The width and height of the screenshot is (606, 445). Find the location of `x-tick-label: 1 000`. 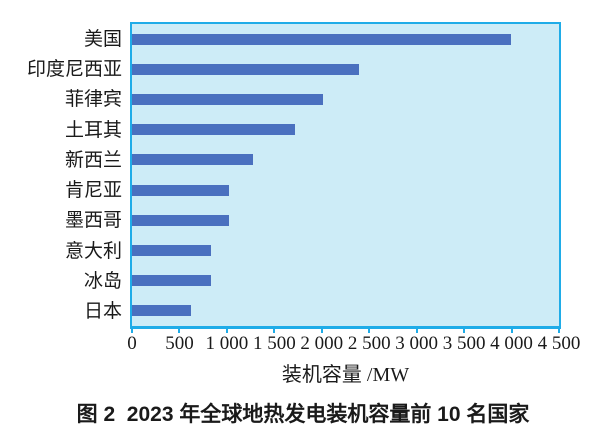

x-tick-label: 1 000 is located at coordinates (227, 343).